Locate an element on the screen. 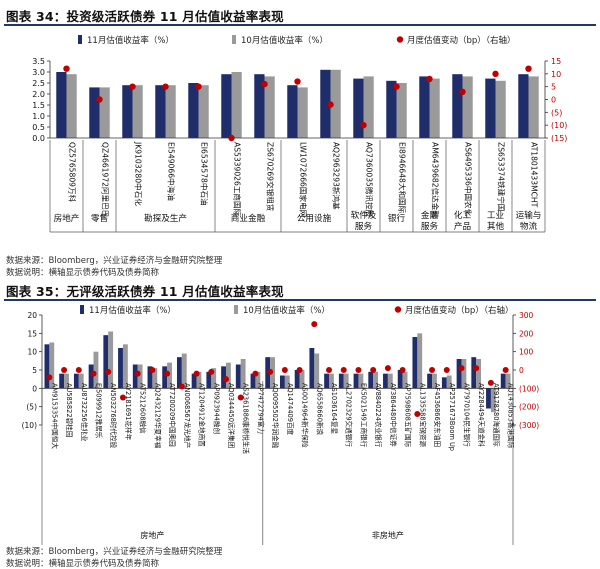 Image resolution: width=600 pixels, height=569 pixels. y-tick-label-left: 0 is located at coordinates (34, 388).